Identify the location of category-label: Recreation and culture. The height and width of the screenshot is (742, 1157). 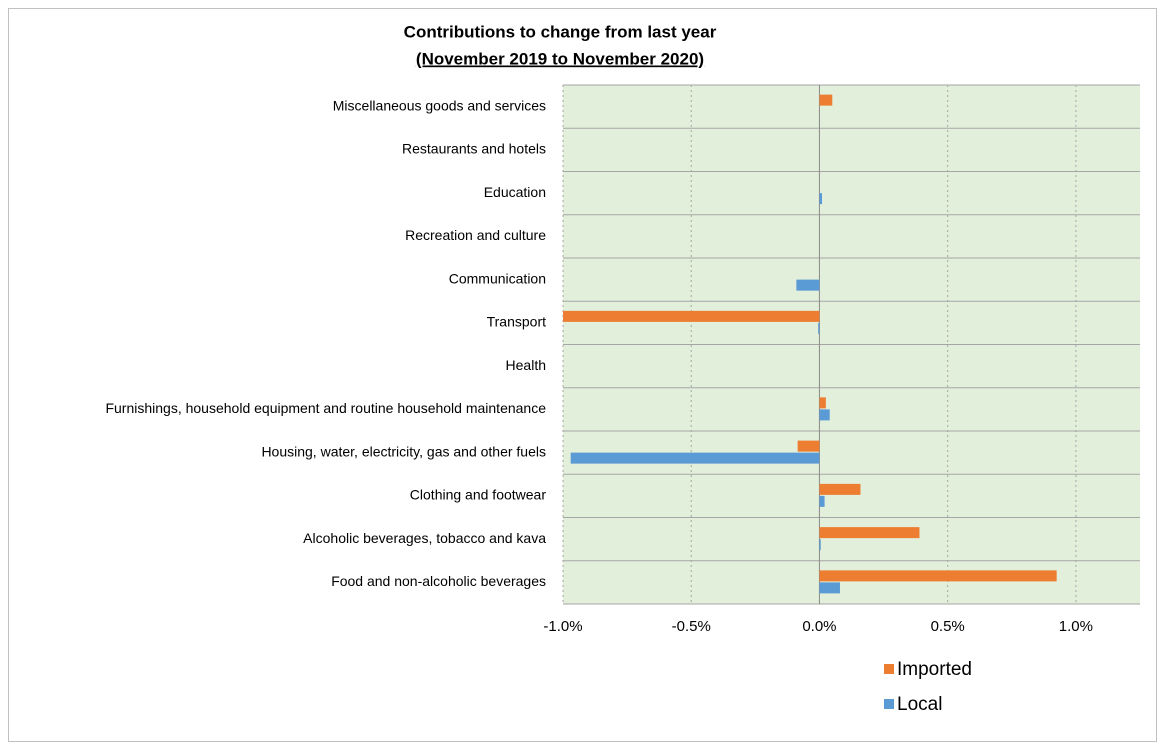
(475, 235).